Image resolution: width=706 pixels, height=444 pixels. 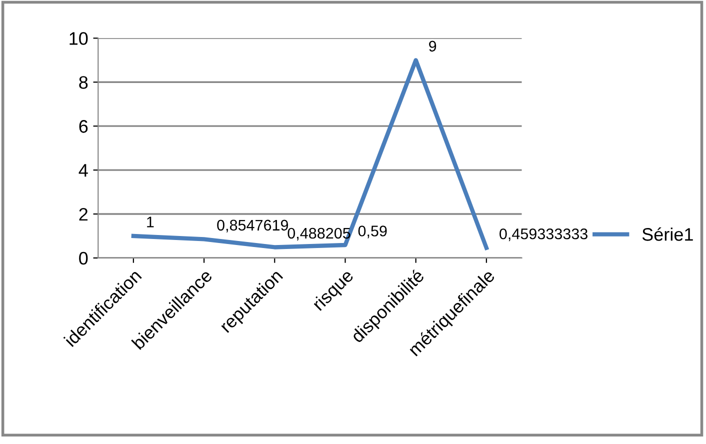 I want to click on y-tick-label: 0, so click(x=83, y=258).